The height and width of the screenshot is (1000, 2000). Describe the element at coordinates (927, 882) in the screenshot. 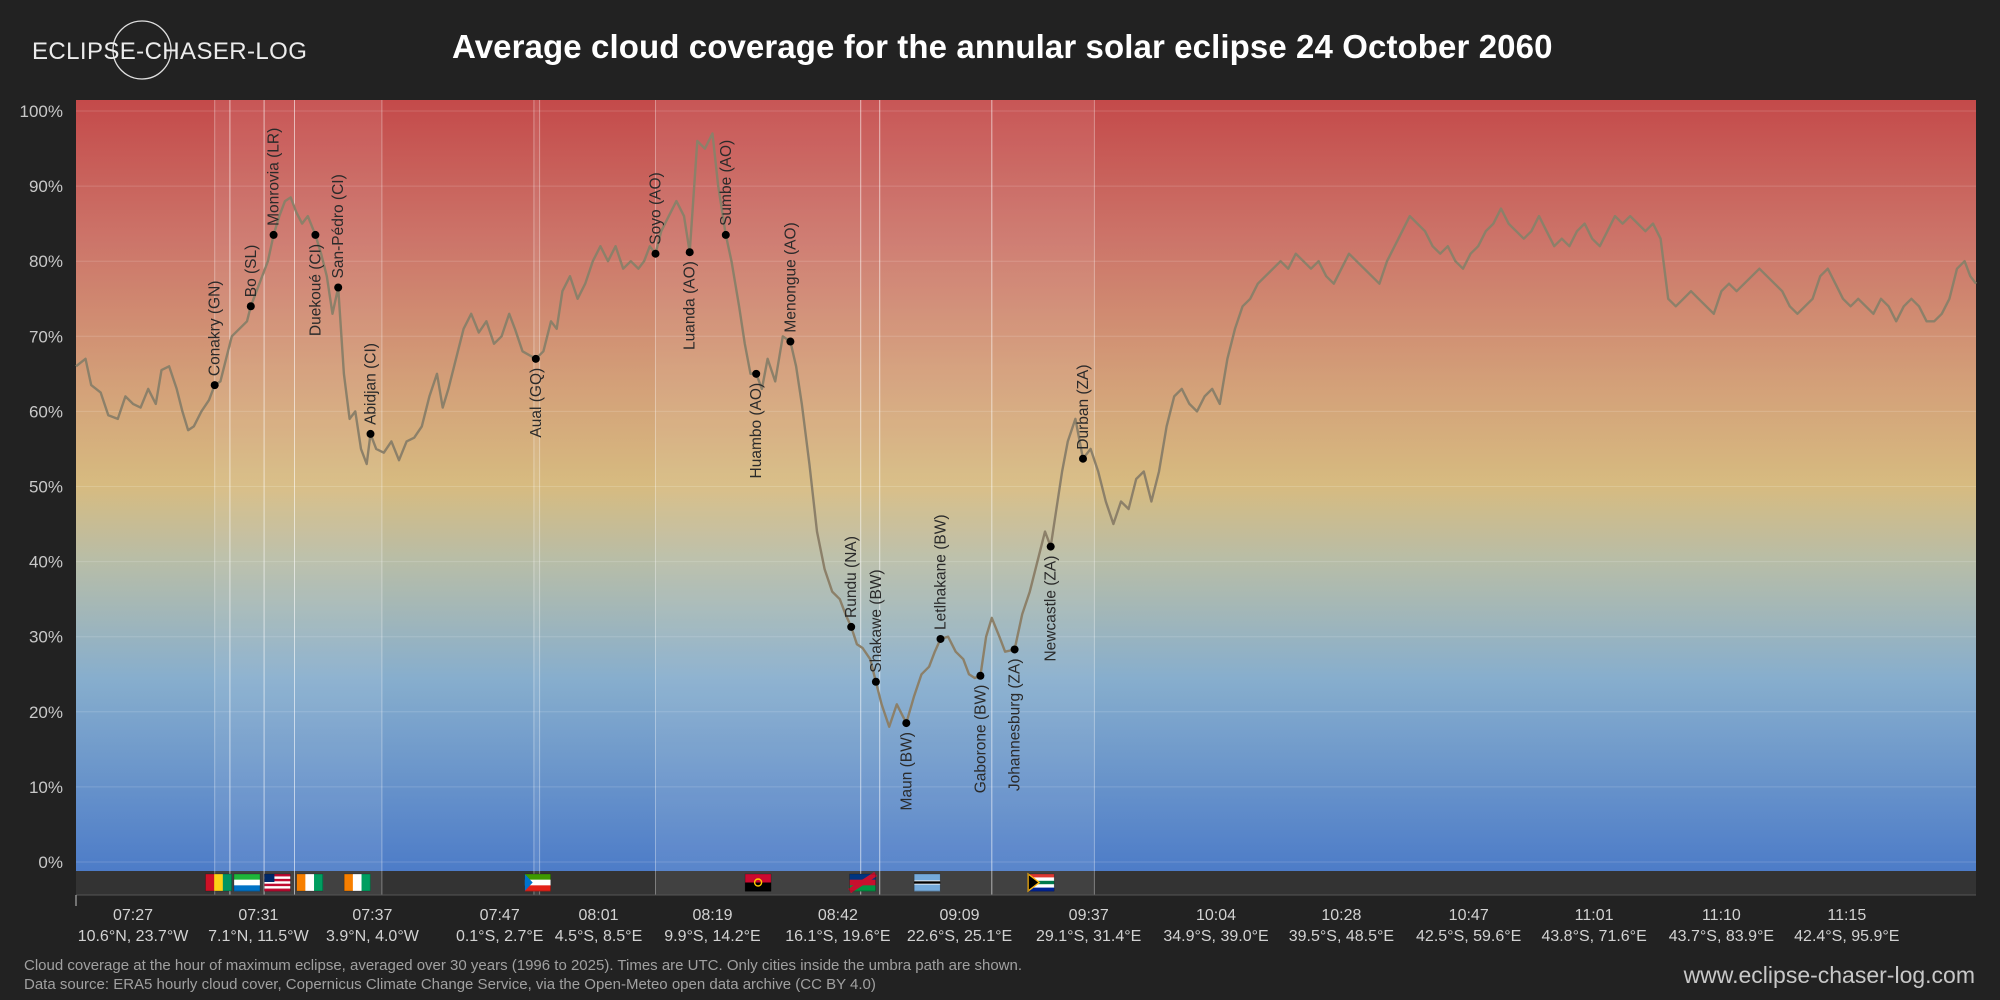

I see `flag-bw` at that location.